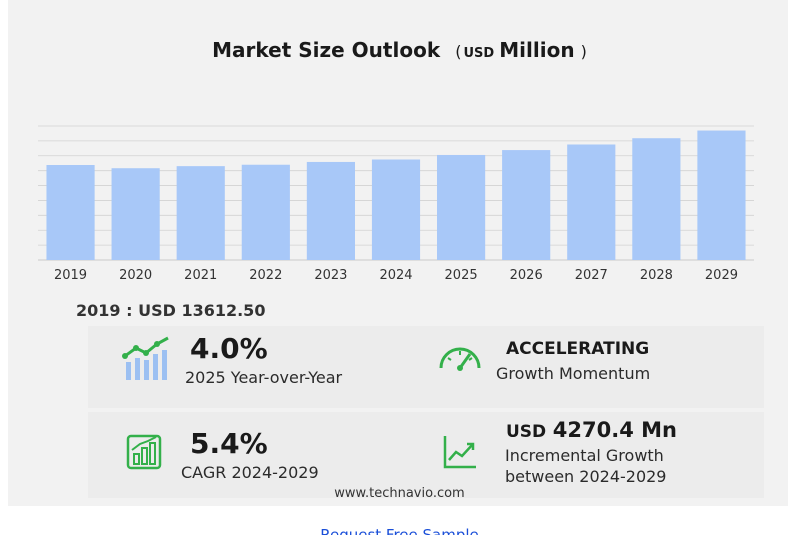  What do you see at coordinates (250, 472) in the screenshot?
I see `cagr-label: CAGR 2024-2029` at bounding box center [250, 472].